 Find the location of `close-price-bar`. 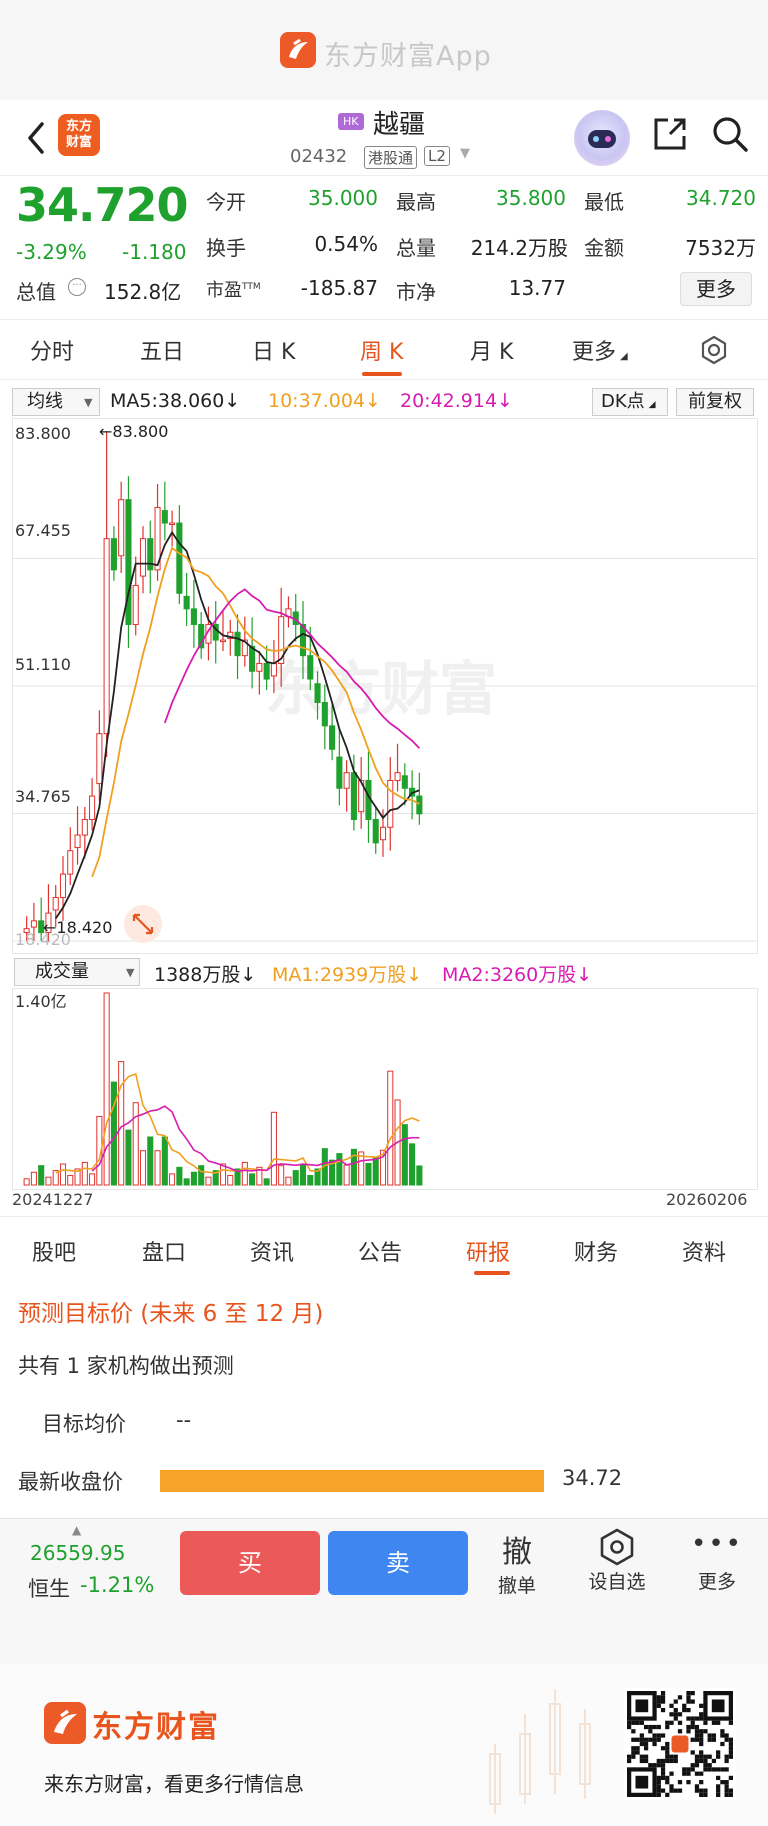

close-price-bar is located at coordinates (352, 1481).